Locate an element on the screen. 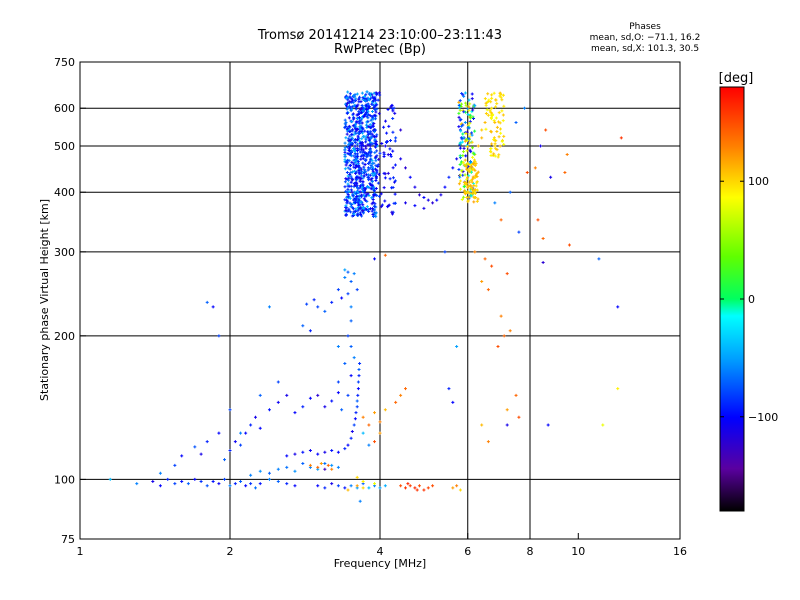 The height and width of the screenshot is (600, 800). y-tick-label: 200 is located at coordinates (64, 336).